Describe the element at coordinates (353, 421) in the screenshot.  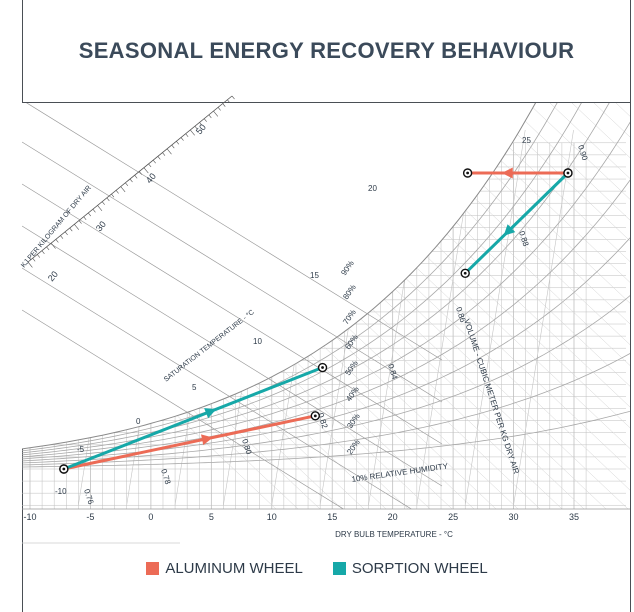
I see `rh-label: 30%` at that location.